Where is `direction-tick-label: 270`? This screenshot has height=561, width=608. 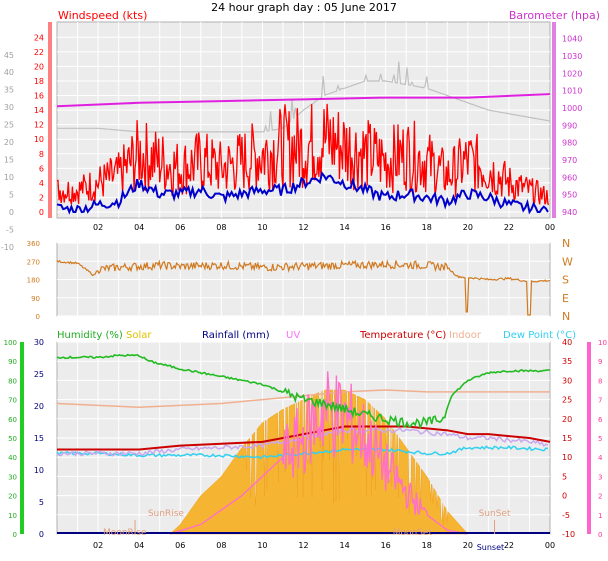
direction-tick-label: 270 is located at coordinates (33, 262).